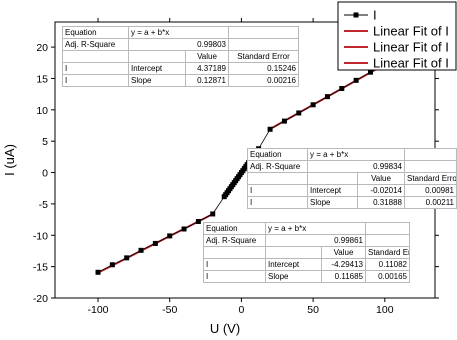 This screenshot has width=457, height=340. I want to click on error-cell: 0.00211, so click(430, 202).